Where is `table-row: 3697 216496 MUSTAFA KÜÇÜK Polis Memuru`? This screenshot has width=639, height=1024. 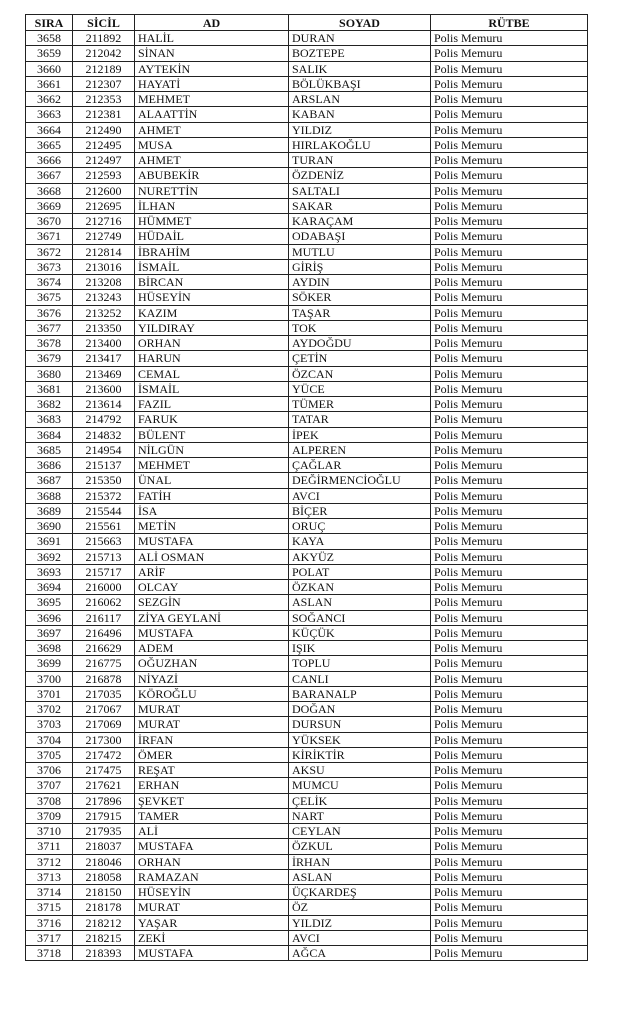 table-row: 3697 216496 MUSTAFA KÜÇÜK Polis Memuru is located at coordinates (306, 633).